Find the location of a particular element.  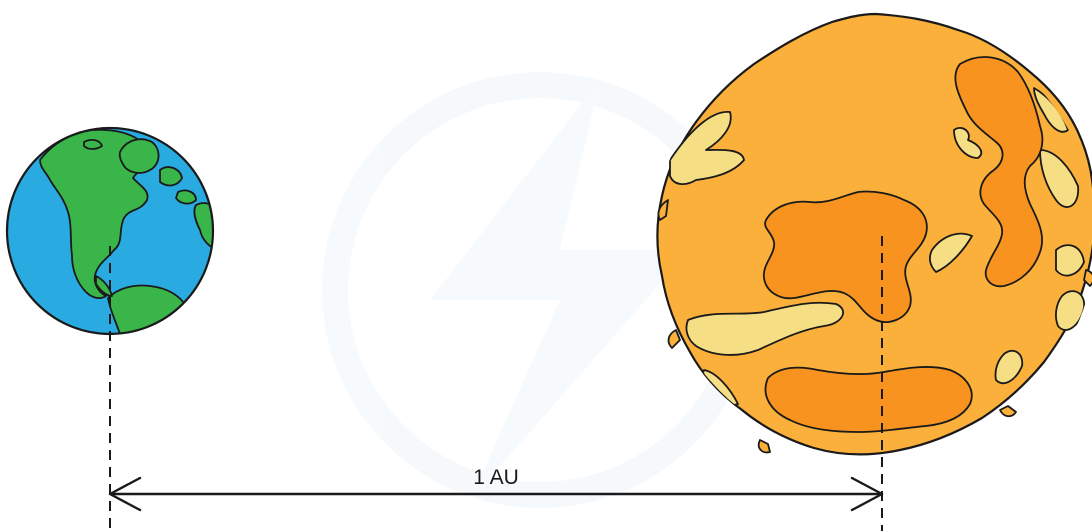

right-arrowhead is located at coordinates (867, 494).